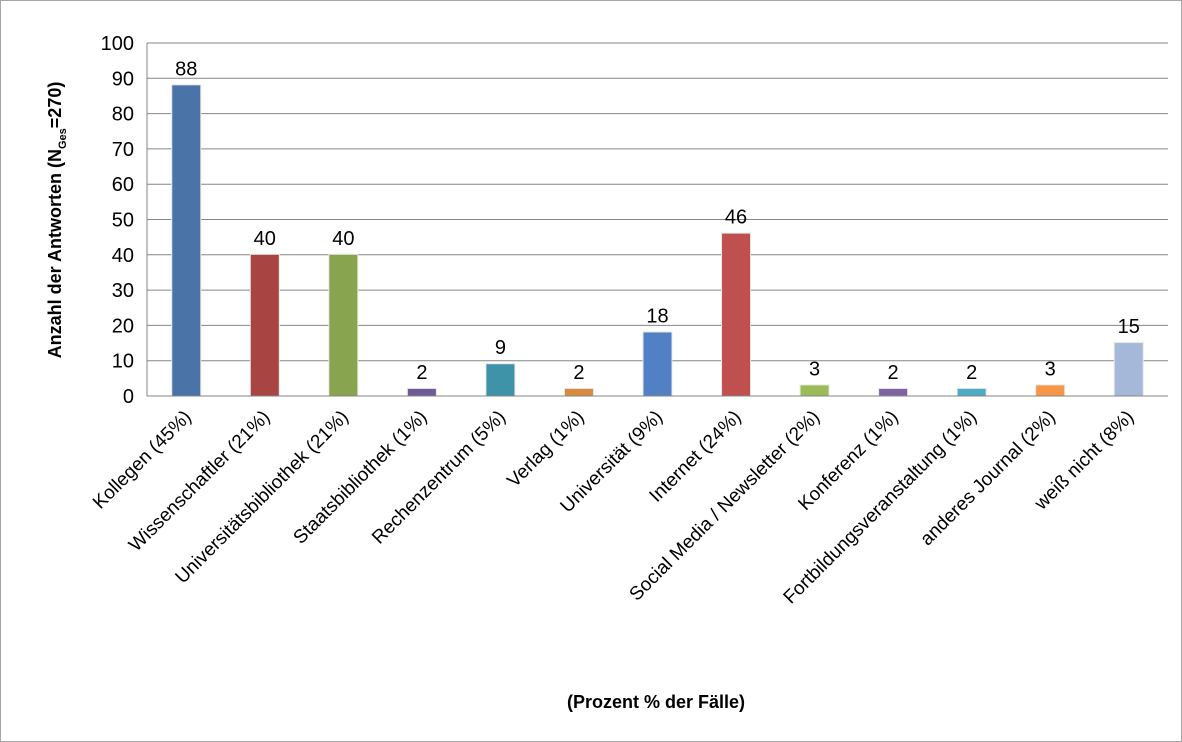 This screenshot has width=1182, height=742. What do you see at coordinates (123, 150) in the screenshot?
I see `y-tick-label: 70` at bounding box center [123, 150].